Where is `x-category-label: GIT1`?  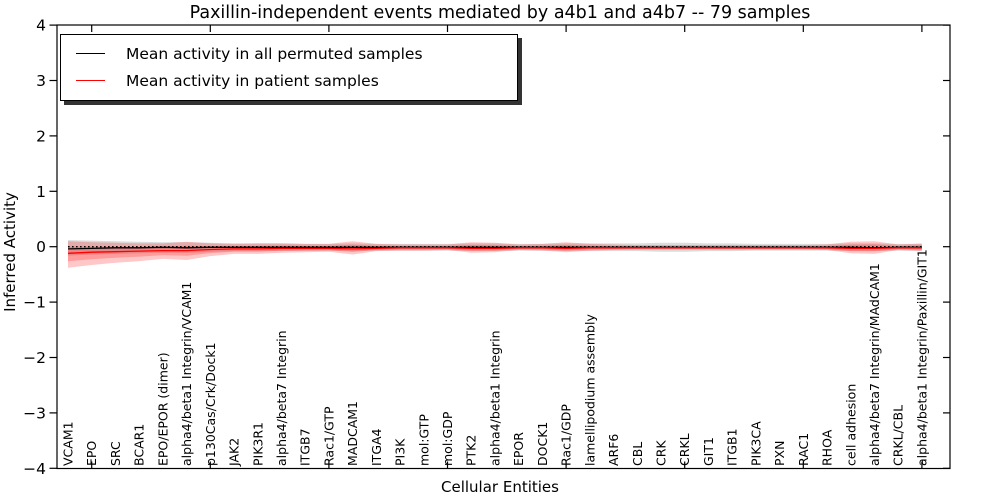 x-category-label: GIT1 is located at coordinates (708, 451).